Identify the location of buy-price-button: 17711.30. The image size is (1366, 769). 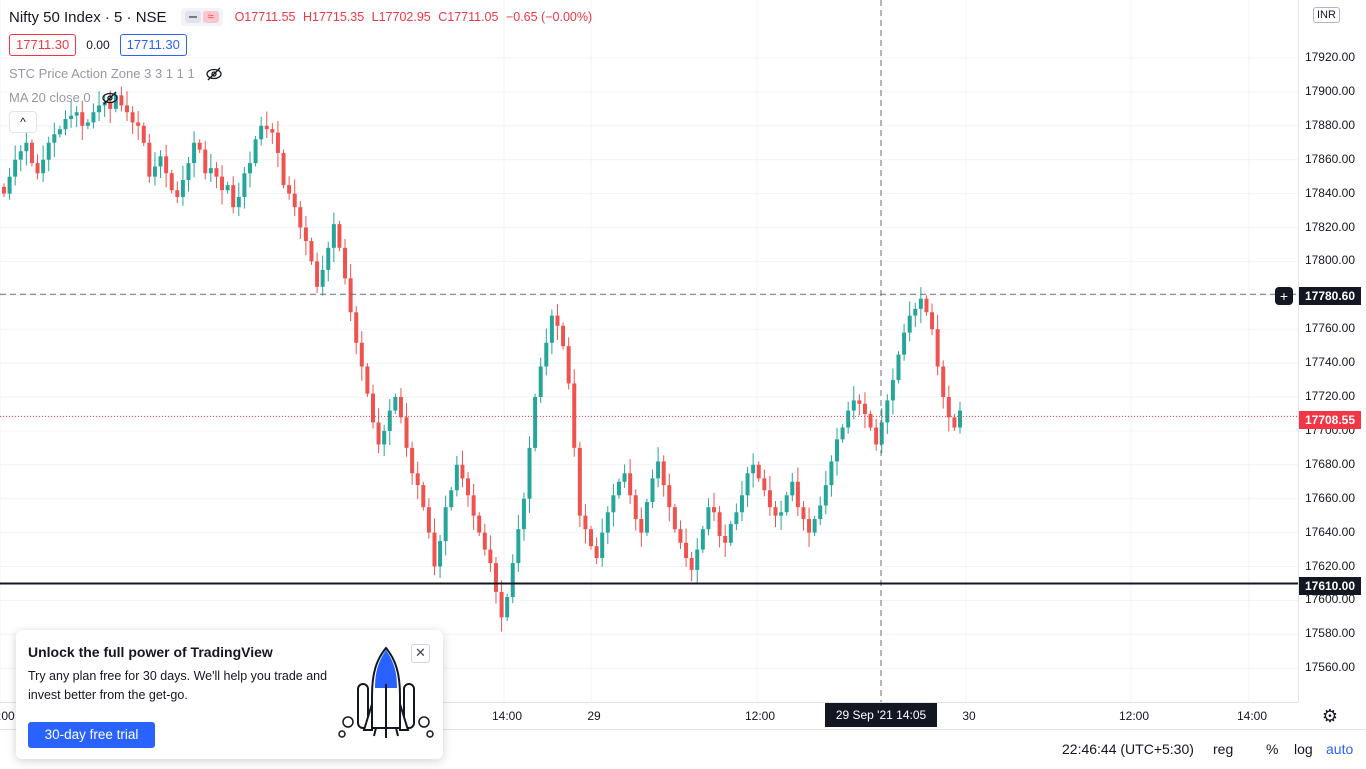
(153, 45).